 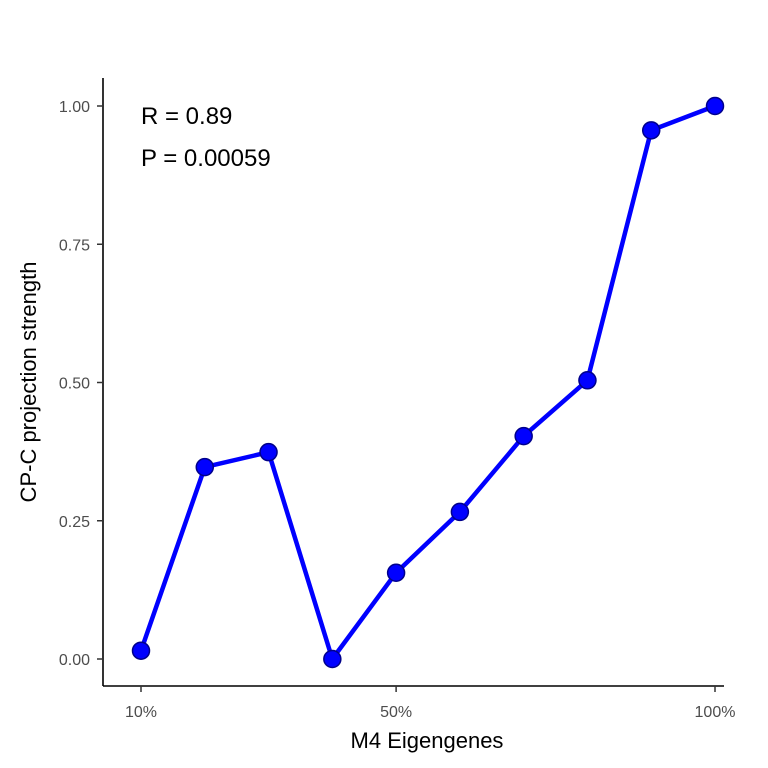 What do you see at coordinates (74, 384) in the screenshot?
I see `y-tick-label: 0.50` at bounding box center [74, 384].